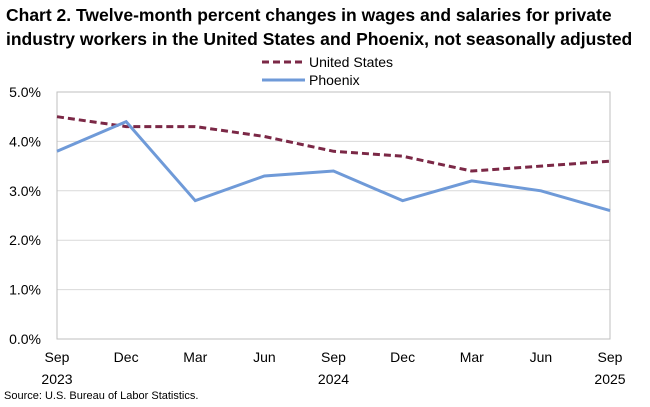 This screenshot has width=650, height=407. What do you see at coordinates (25, 191) in the screenshot?
I see `y-tick-label: 3.0%` at bounding box center [25, 191].